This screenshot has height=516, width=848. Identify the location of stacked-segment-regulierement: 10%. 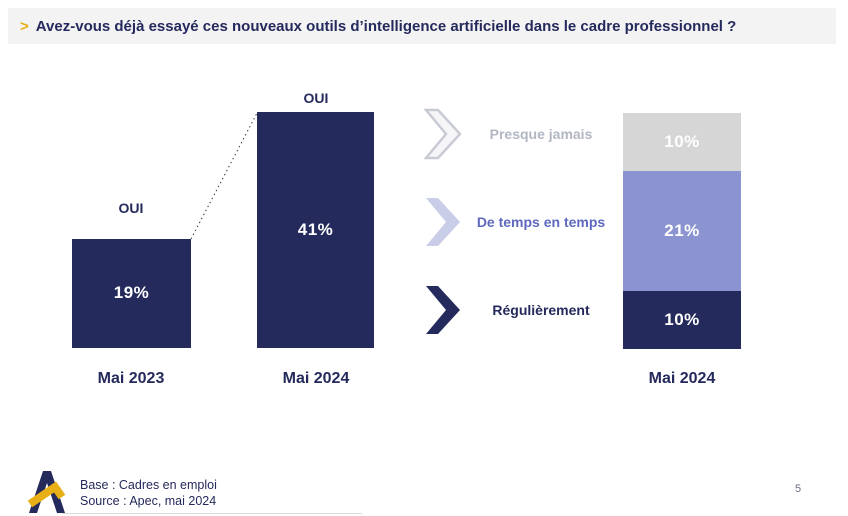
(682, 320).